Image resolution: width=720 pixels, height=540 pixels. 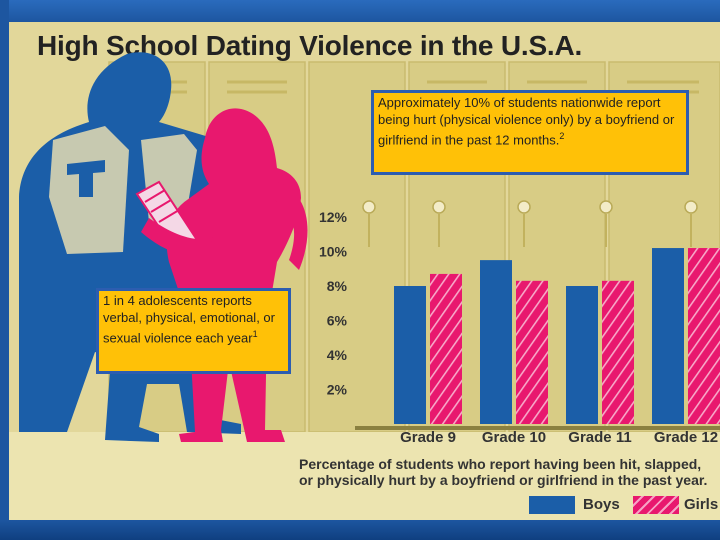 I want to click on legend-label-girls: Girls, so click(x=701, y=504).